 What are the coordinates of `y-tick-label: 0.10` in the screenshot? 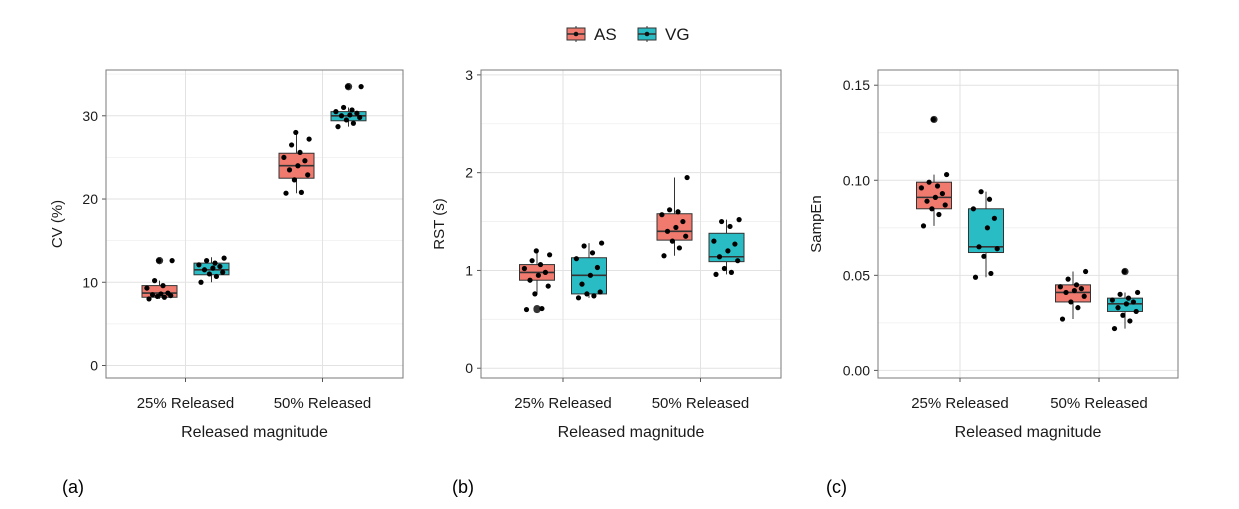 It's located at (856, 180).